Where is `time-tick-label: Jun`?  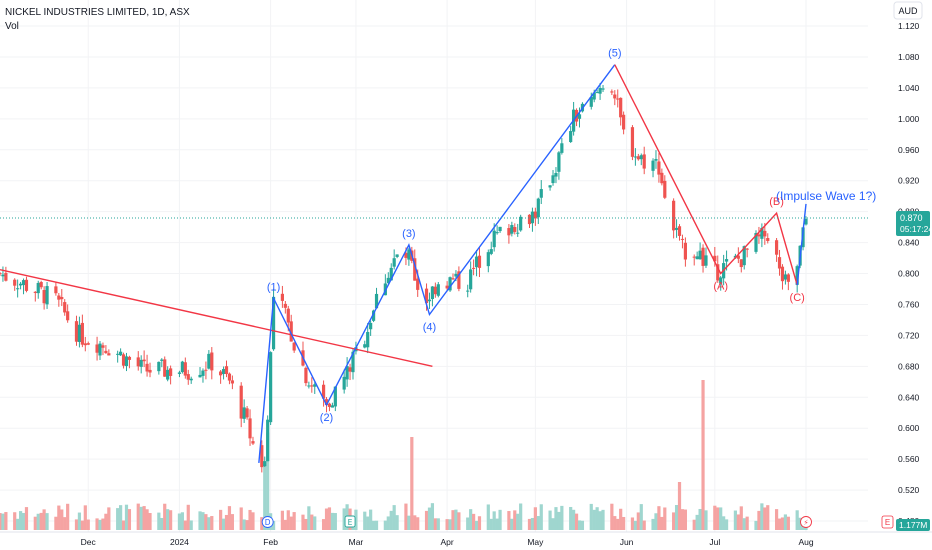
time-tick-label: Jun is located at coordinates (627, 542).